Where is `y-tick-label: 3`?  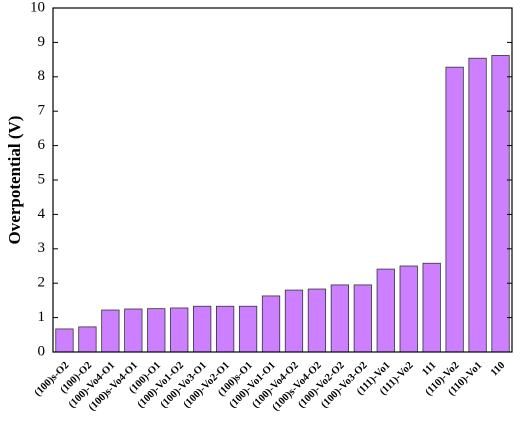 y-tick-label: 3 is located at coordinates (42, 248).